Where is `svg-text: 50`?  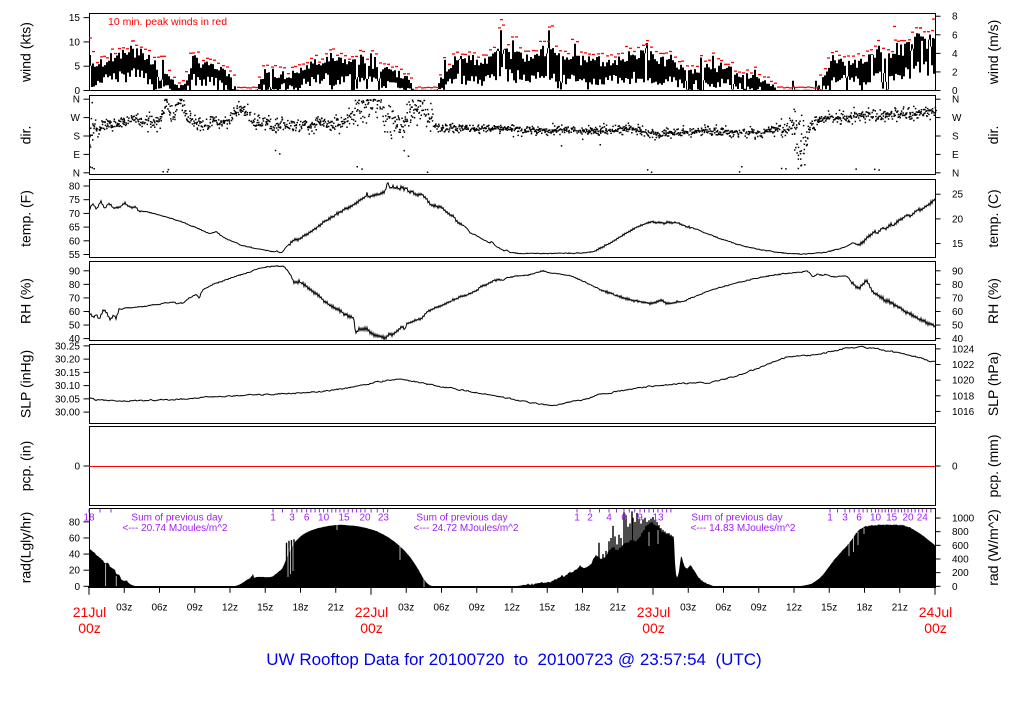
svg-text: 50 is located at coordinates (75, 326).